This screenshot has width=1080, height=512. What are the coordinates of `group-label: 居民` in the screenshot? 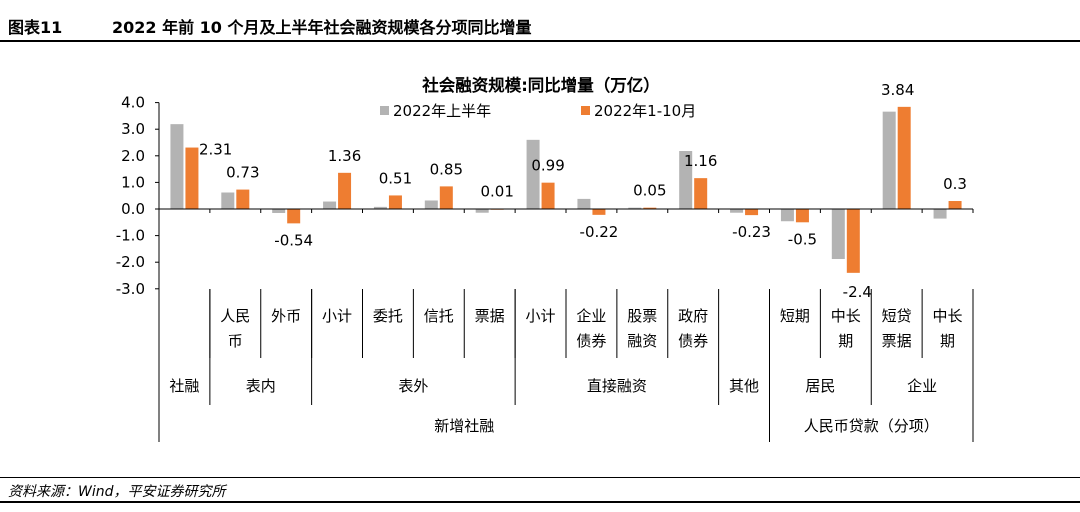 It's located at (820, 386).